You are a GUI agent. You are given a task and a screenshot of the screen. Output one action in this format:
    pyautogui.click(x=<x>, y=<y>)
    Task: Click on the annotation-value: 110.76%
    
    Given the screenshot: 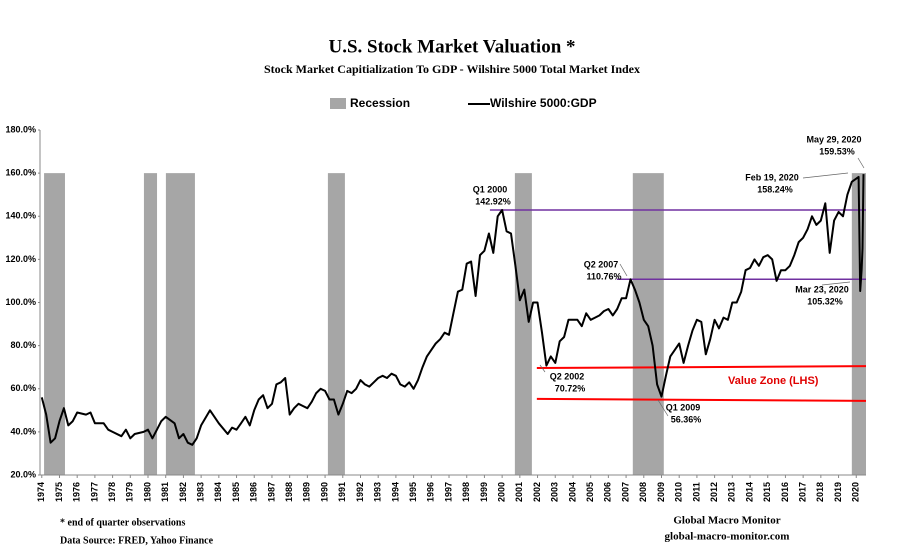 What is the action you would take?
    pyautogui.click(x=603, y=276)
    